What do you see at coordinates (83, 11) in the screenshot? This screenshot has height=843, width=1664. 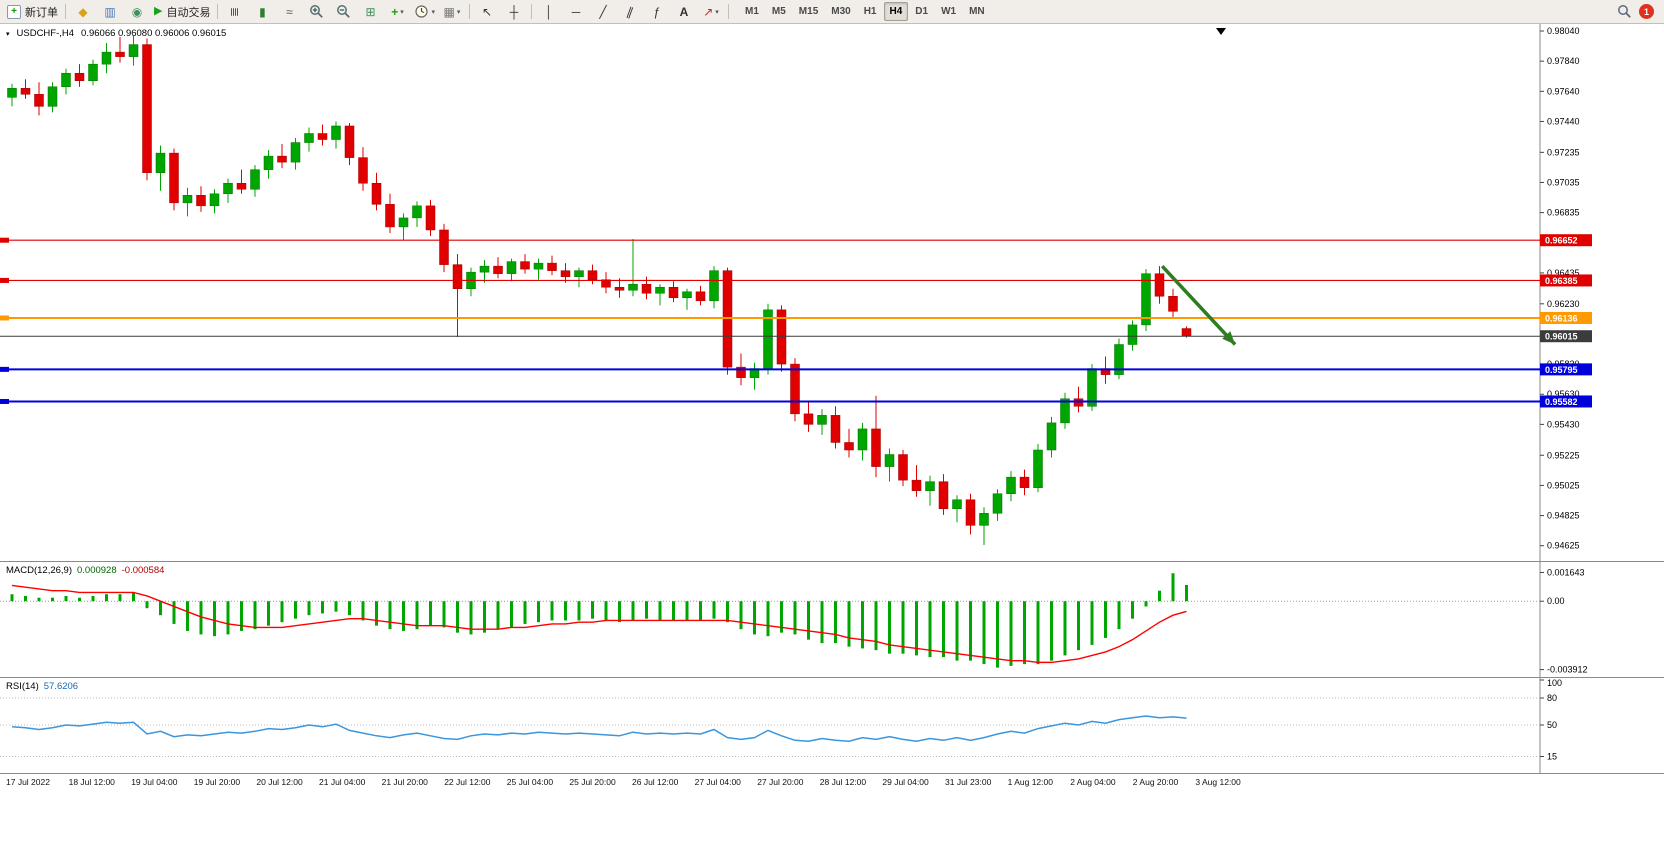 I see `market-watch-icon: ◆` at bounding box center [83, 11].